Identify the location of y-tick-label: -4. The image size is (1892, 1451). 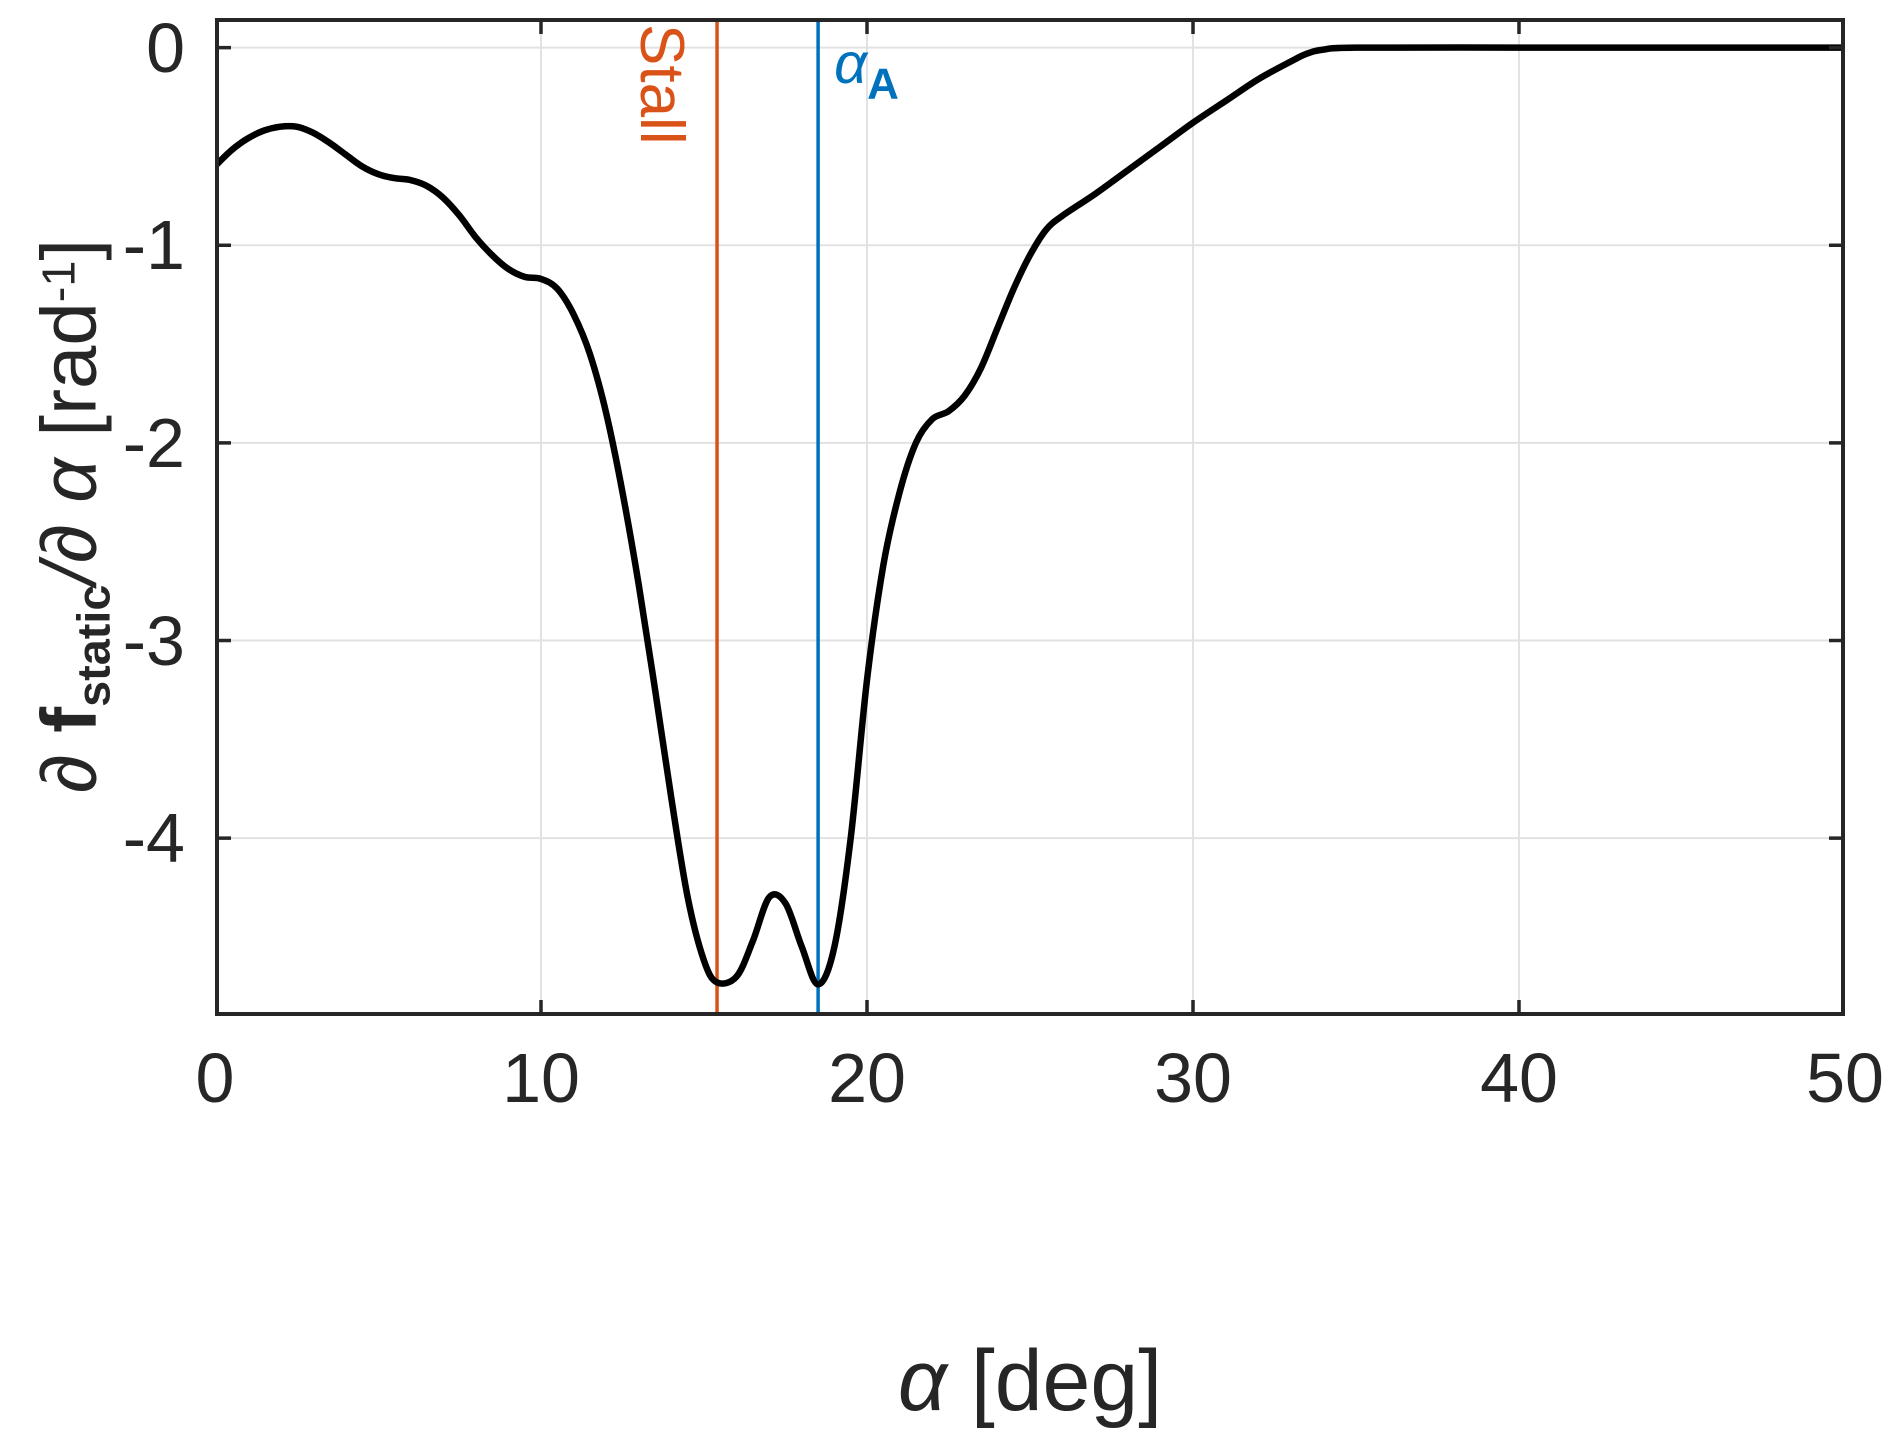
(153, 838).